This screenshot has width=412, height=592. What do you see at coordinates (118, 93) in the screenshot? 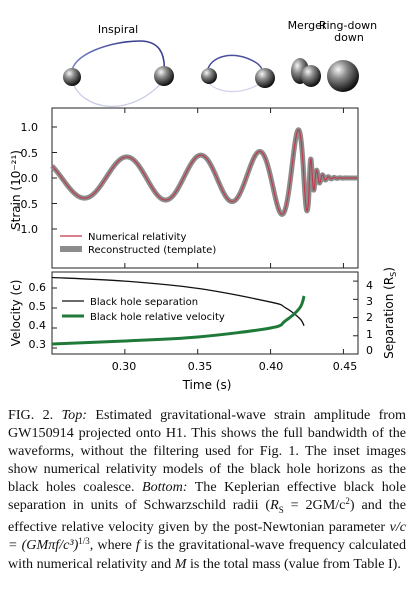
I see `orbit-arc-lower` at bounding box center [118, 93].